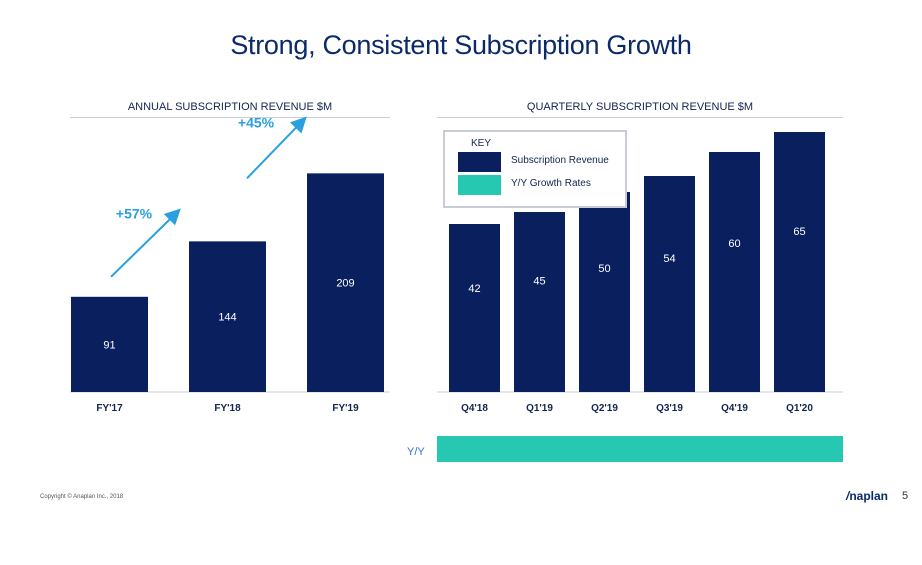 The height and width of the screenshot is (565, 922). What do you see at coordinates (905, 496) in the screenshot?
I see `page-number: 5` at bounding box center [905, 496].